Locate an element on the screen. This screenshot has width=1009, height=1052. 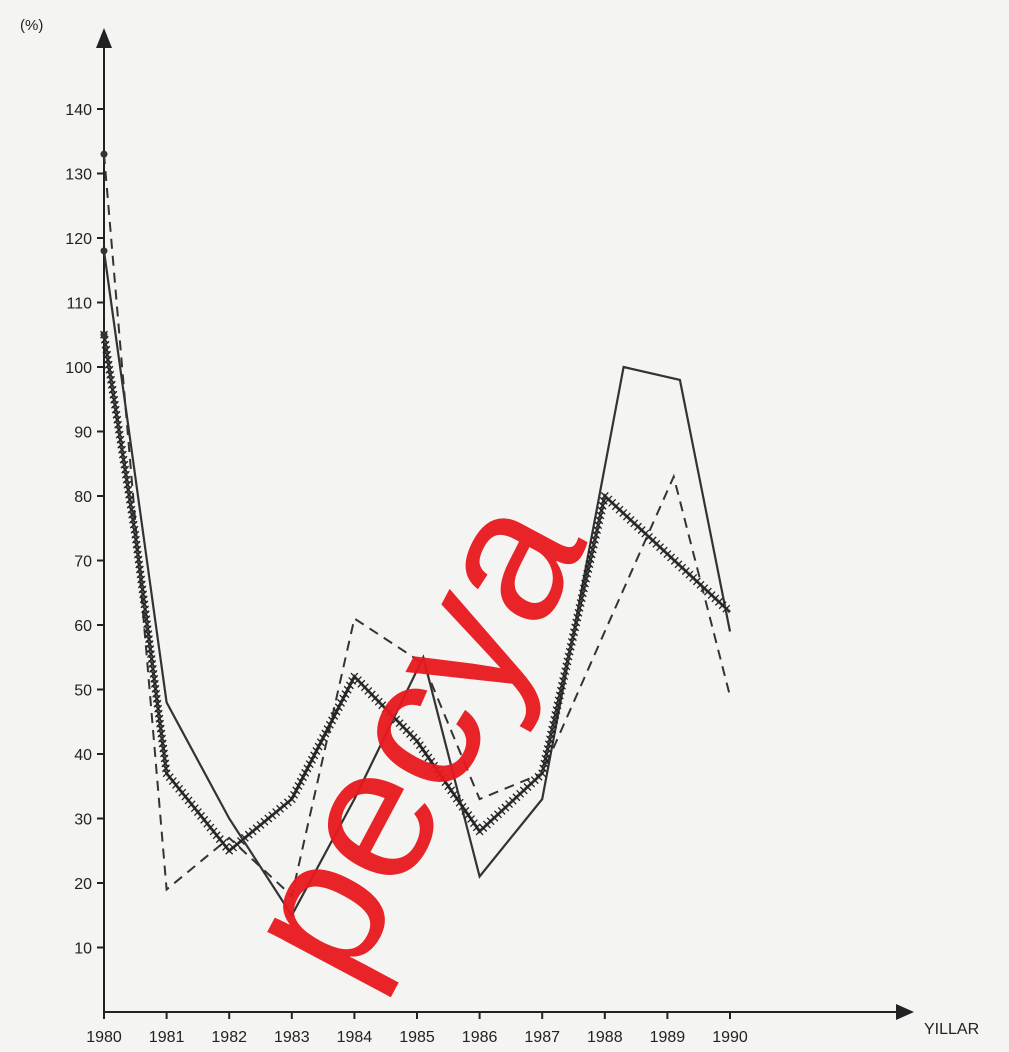
y-tick-label: 100 is located at coordinates (78, 368).